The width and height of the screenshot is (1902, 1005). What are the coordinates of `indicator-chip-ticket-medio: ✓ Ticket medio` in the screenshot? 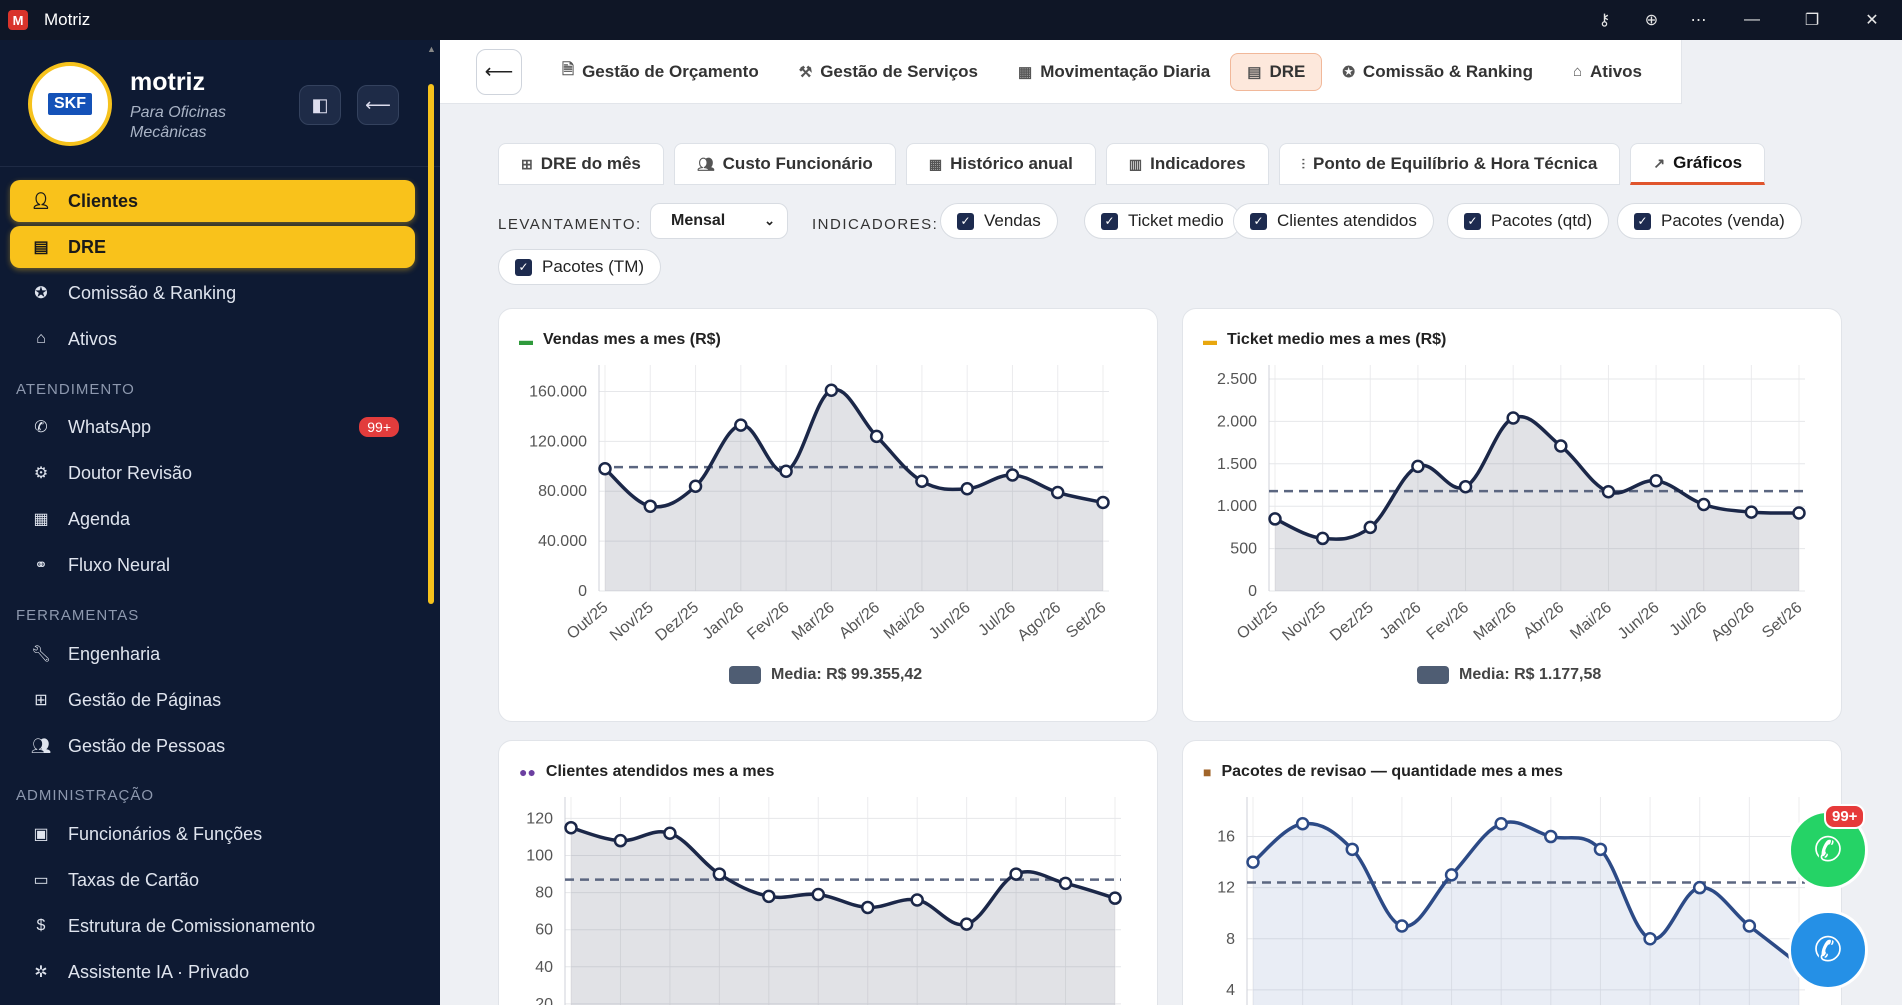 It's located at (1162, 221).